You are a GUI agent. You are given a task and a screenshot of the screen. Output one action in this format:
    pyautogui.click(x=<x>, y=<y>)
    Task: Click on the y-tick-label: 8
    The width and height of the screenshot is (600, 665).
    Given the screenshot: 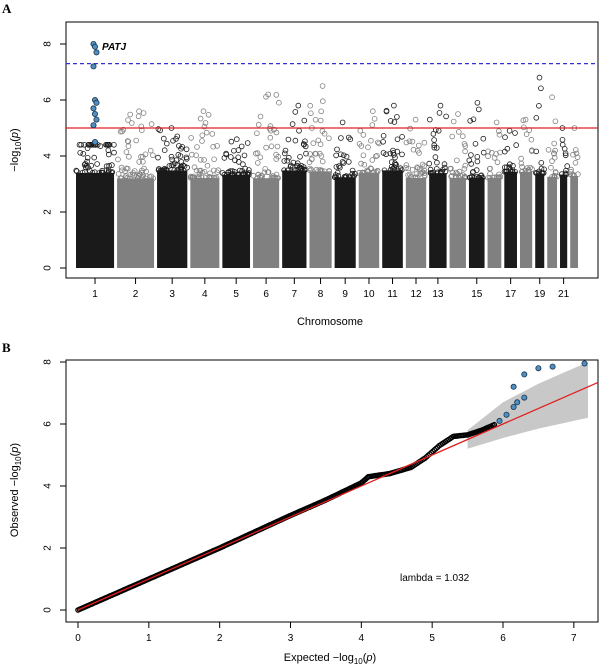 What is the action you would take?
    pyautogui.click(x=48, y=362)
    